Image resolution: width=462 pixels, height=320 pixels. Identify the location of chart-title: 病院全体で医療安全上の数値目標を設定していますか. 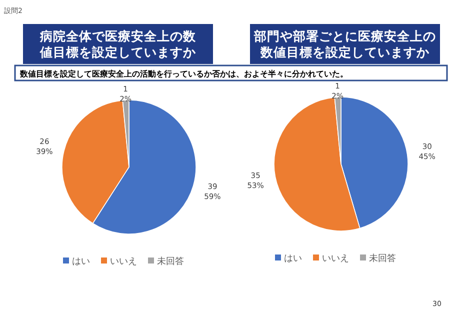
(118, 44).